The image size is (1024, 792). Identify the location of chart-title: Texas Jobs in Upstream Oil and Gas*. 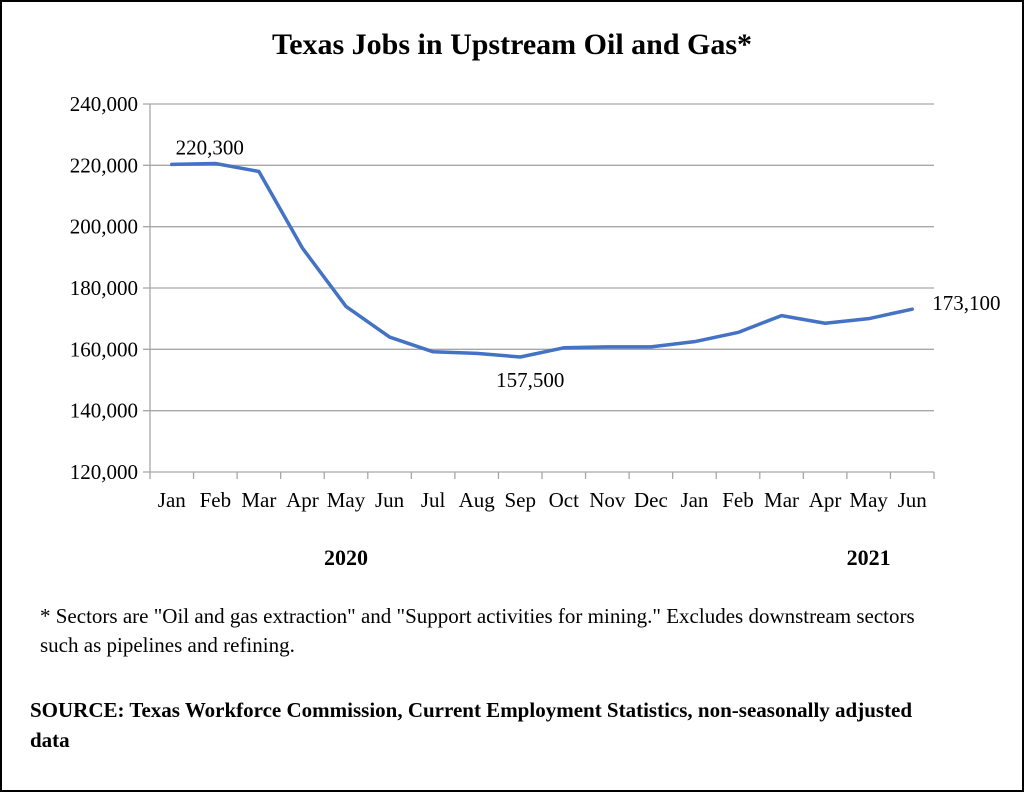
(512, 44).